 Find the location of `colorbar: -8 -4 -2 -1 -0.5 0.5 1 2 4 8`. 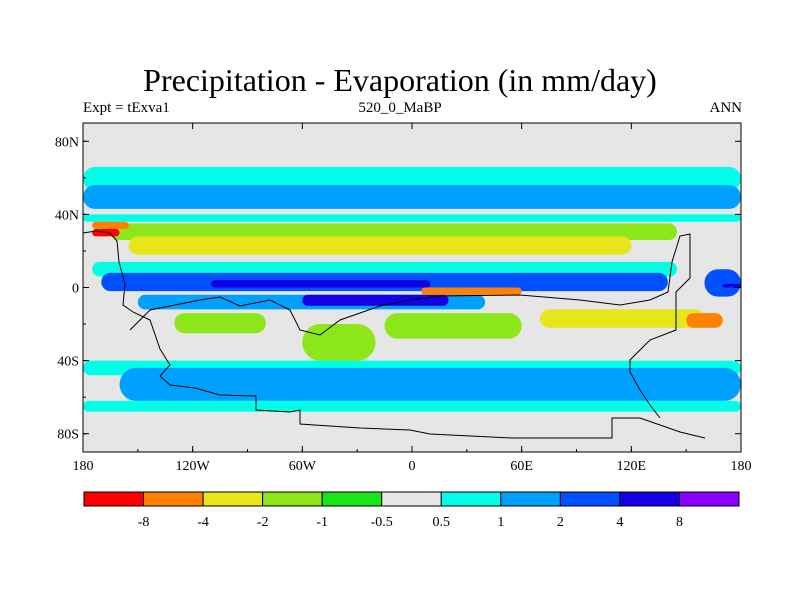

colorbar: -8 -4 -2 -1 -0.5 0.5 1 2 4 8 is located at coordinates (411, 510).